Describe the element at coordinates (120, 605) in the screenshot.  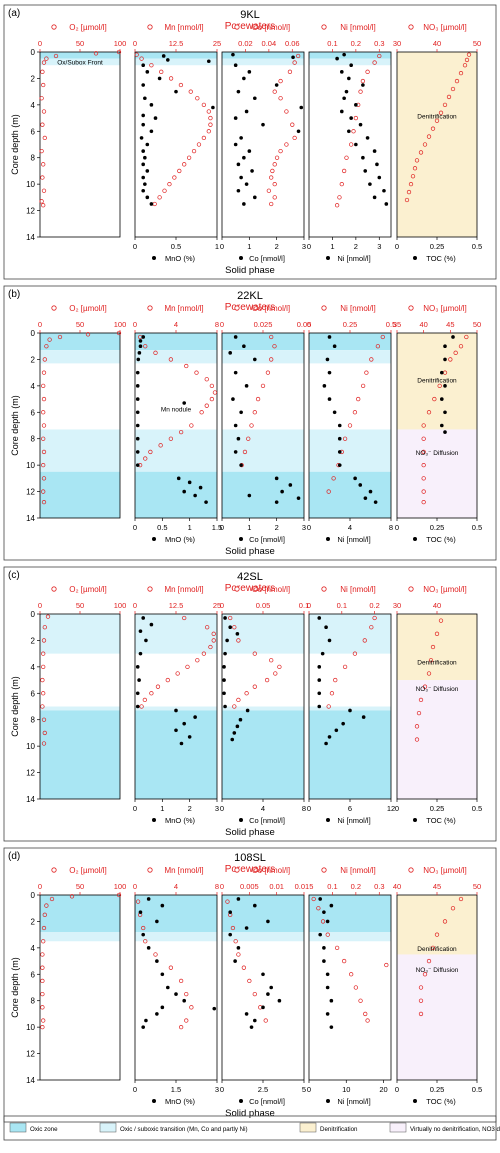
I see `top-tick-label: 100` at that location.